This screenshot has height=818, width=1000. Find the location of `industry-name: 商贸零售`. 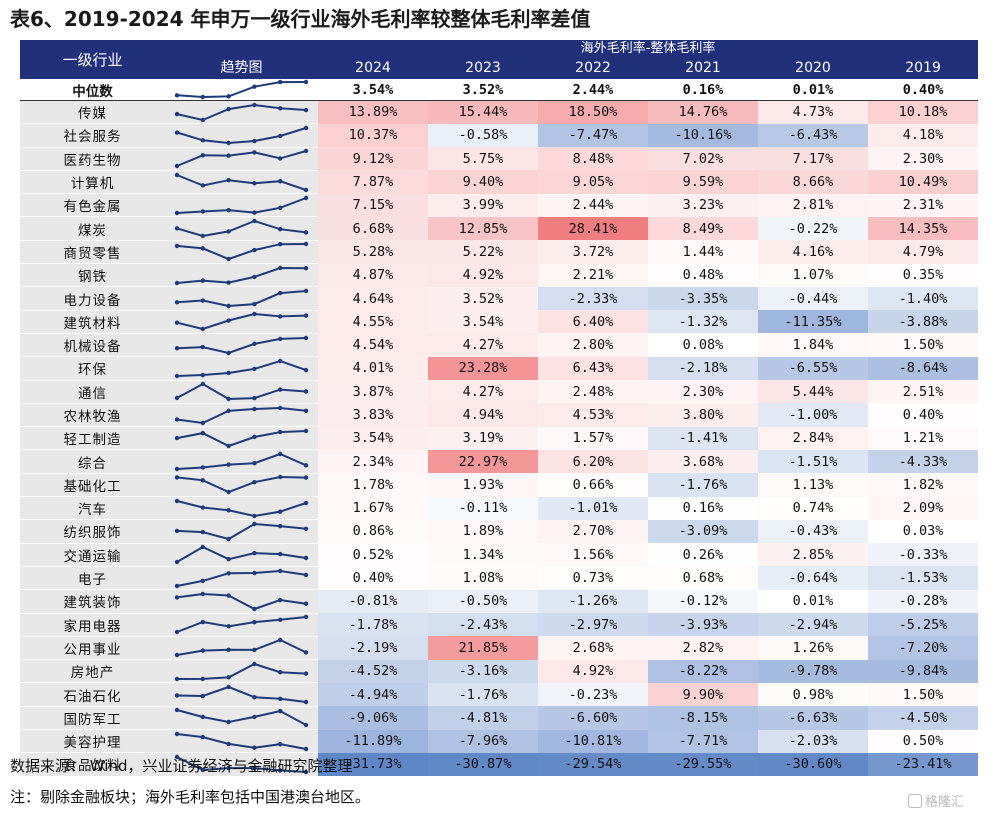

industry-name: 商贸零售 is located at coordinates (92, 252).